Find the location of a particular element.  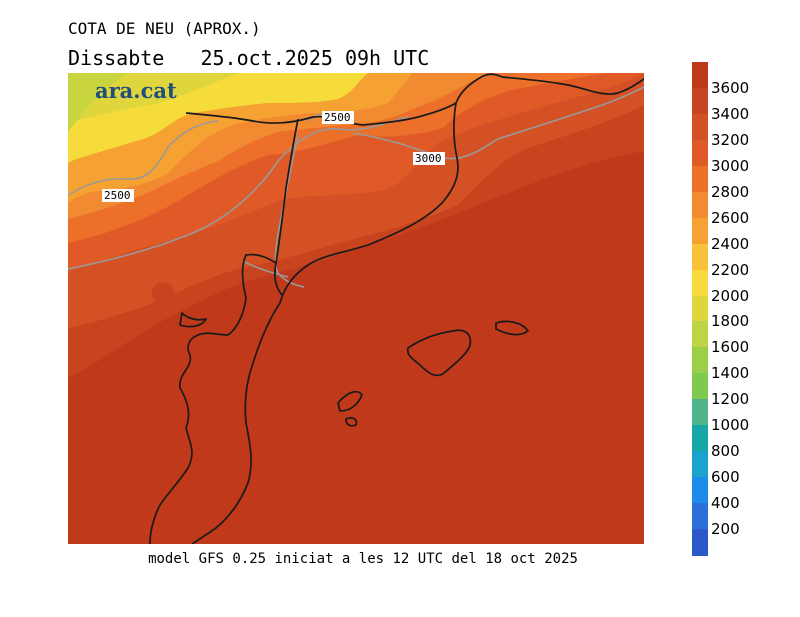

valencia-border is located at coordinates (189, 438).